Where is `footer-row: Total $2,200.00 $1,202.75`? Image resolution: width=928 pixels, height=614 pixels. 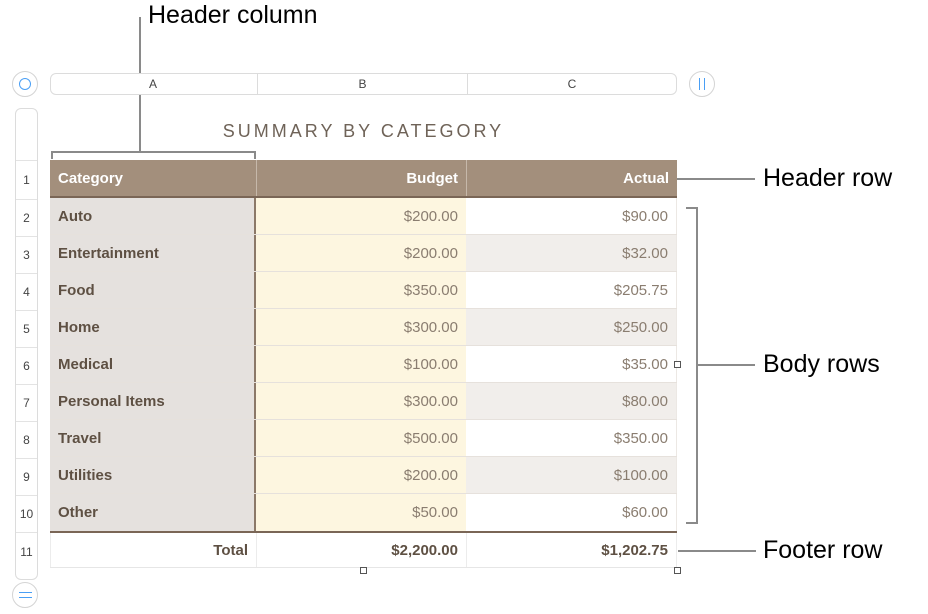
footer-row: Total $2,200.00 $1,202.75 is located at coordinates (363, 549).